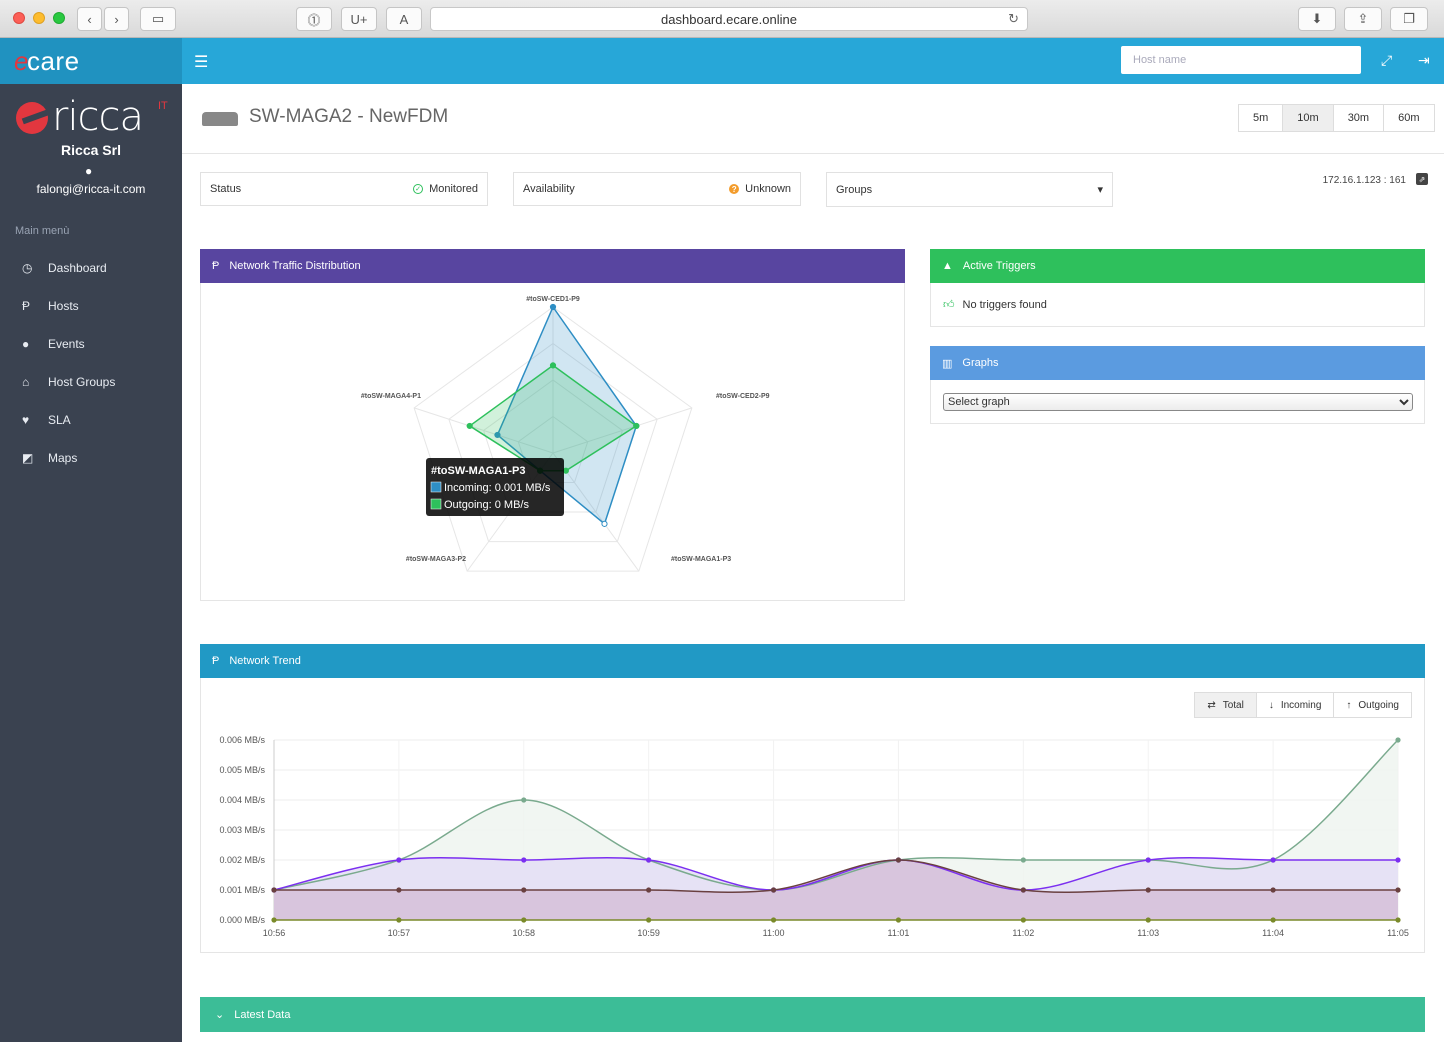 Image resolution: width=1444 pixels, height=1042 pixels. What do you see at coordinates (1273, 933) in the screenshot?
I see `trend-x-tick: 11:04` at bounding box center [1273, 933].